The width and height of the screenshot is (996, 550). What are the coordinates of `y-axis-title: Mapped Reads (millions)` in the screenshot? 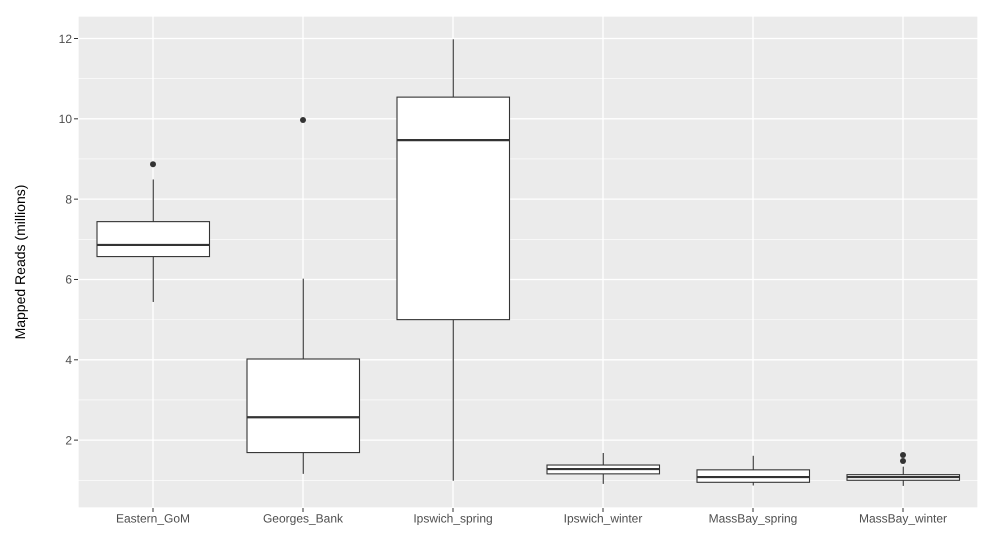 It's located at (20, 262).